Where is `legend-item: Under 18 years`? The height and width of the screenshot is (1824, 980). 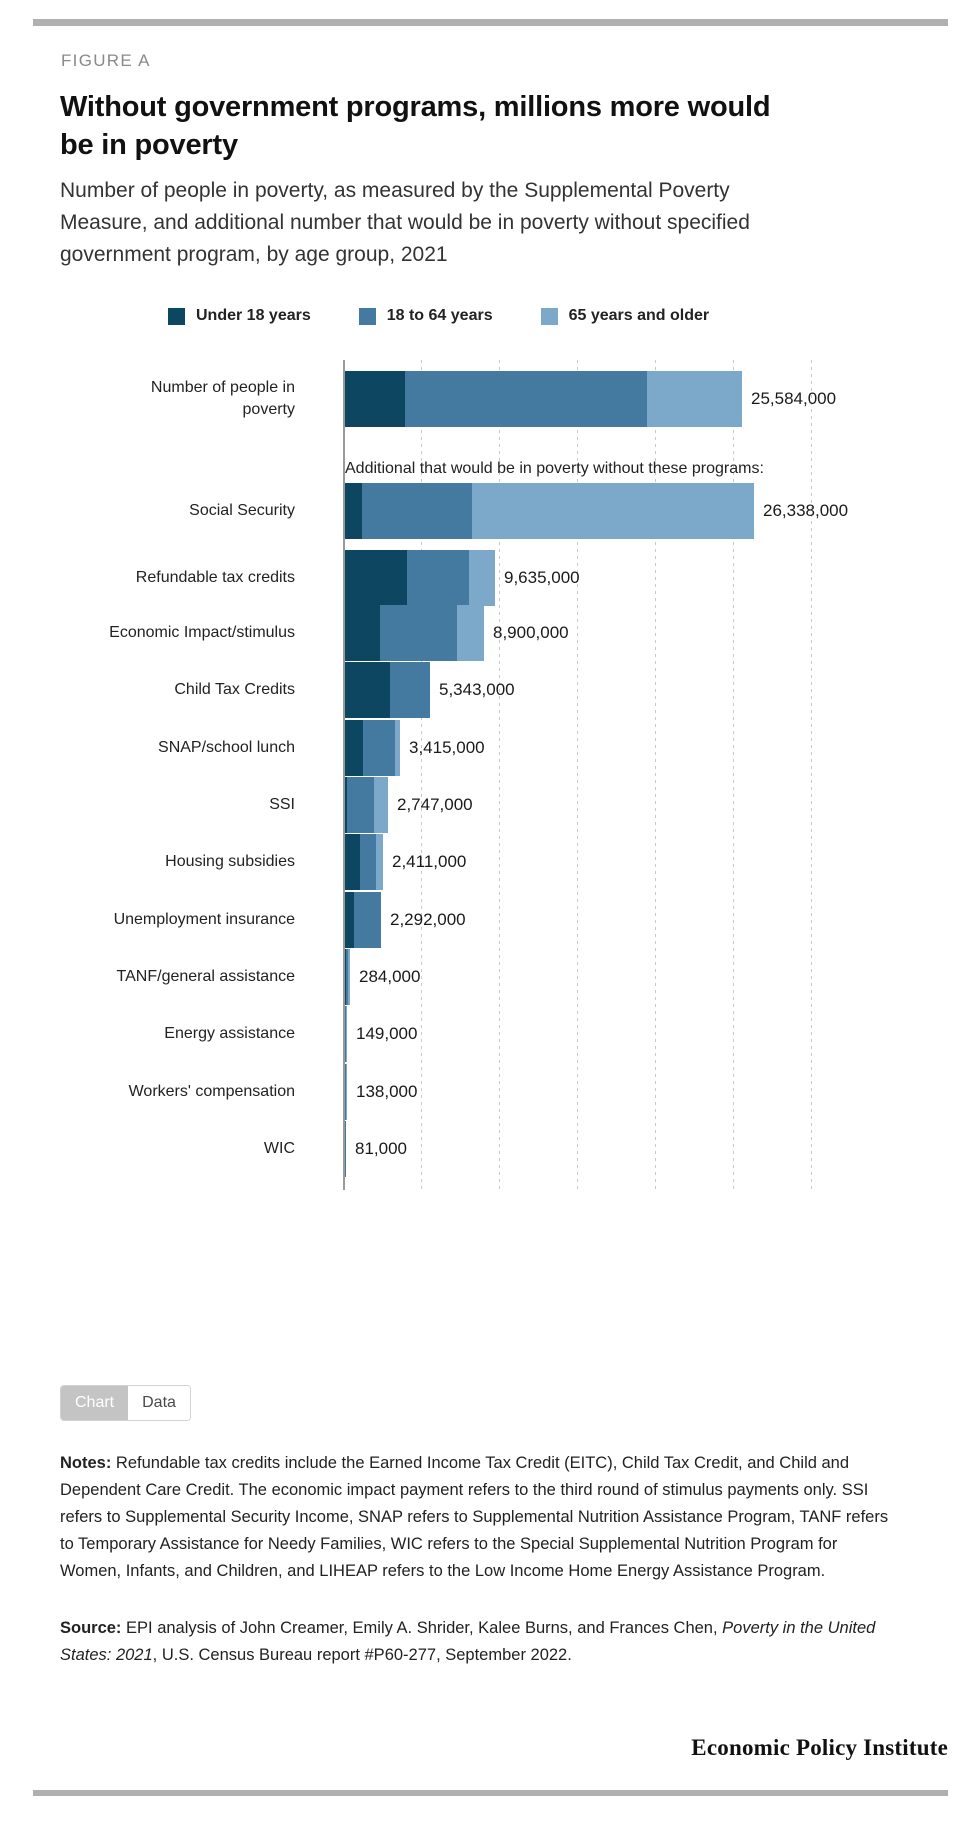
legend-item: Under 18 years is located at coordinates (239, 316).